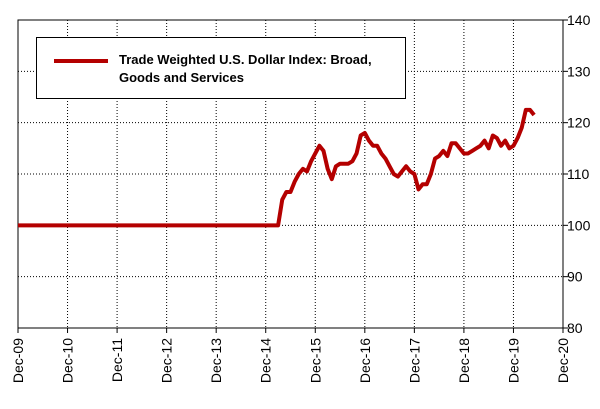 The image size is (600, 409). Describe the element at coordinates (579, 123) in the screenshot. I see `y-tick-label: 120` at that location.